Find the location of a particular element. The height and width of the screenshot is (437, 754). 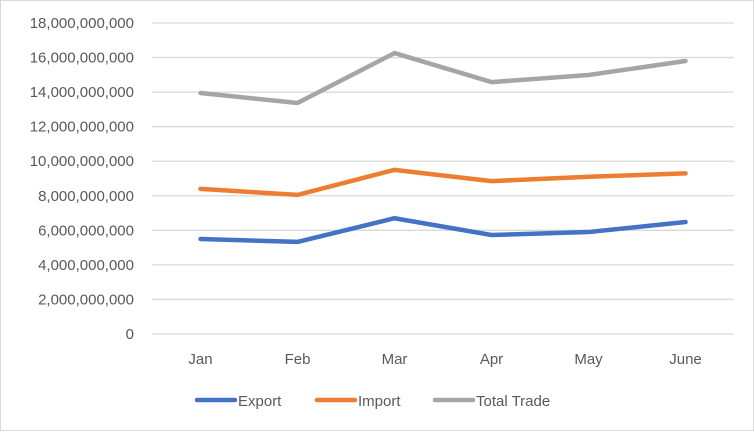

x-tick-label: Apr is located at coordinates (491, 359).